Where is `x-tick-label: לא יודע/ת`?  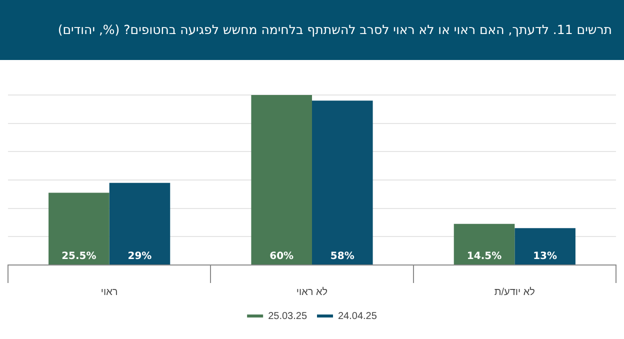 x-tick-label: לא יודע/ת is located at coordinates (514, 292).